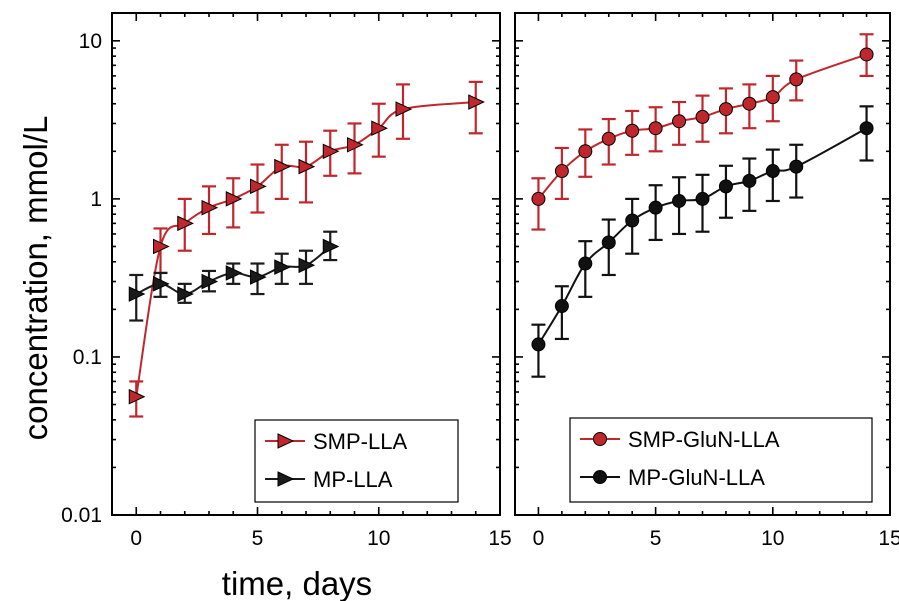  I want to click on legend: SMP-LLA MP-LLA, so click(356, 461).